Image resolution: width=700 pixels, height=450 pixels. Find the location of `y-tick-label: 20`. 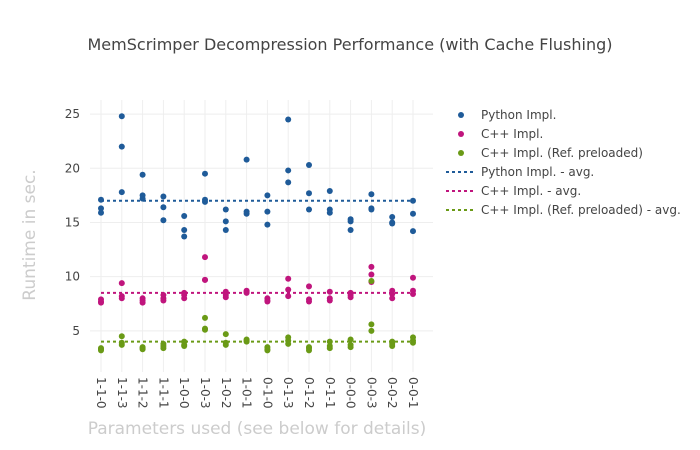

y-tick-label: 20 is located at coordinates (72, 168).